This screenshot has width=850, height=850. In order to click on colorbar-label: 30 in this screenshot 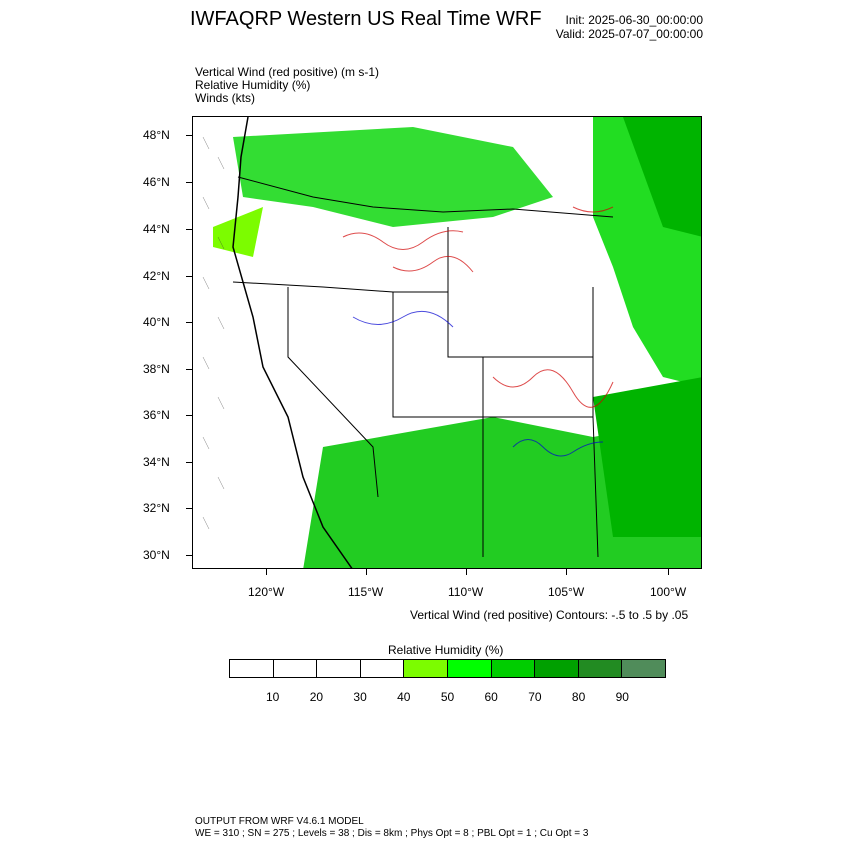, I will do `click(360, 697)`.